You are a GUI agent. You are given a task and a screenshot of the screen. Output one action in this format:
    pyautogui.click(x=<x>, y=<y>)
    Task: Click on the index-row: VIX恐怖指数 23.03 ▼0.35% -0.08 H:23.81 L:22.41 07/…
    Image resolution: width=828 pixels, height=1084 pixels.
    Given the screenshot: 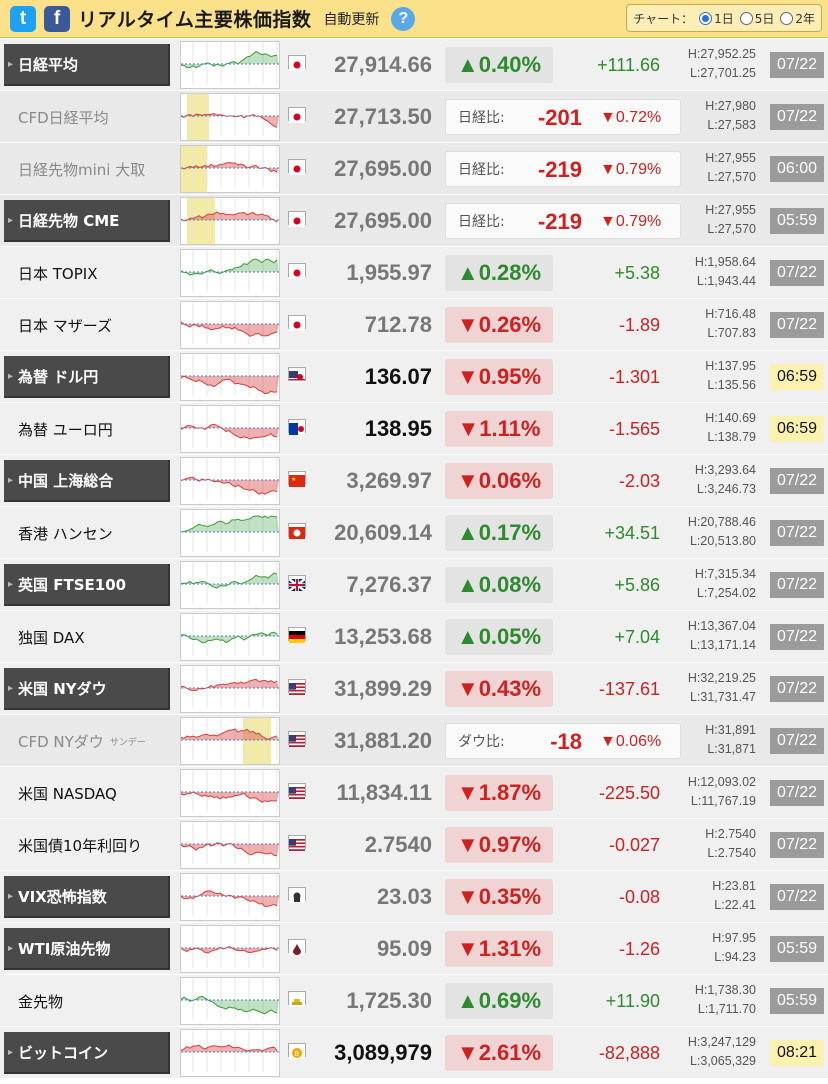 What is the action you would take?
    pyautogui.click(x=414, y=897)
    